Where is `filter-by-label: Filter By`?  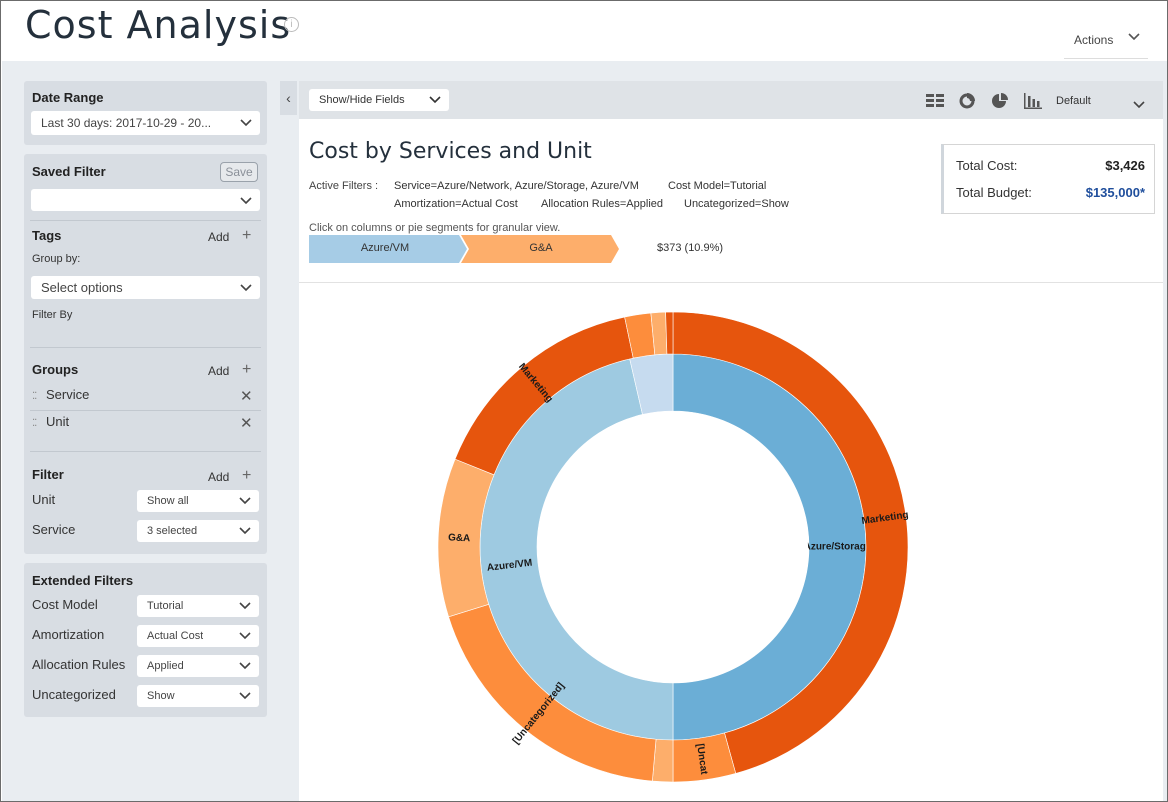
filter-by-label: Filter By is located at coordinates (52, 315).